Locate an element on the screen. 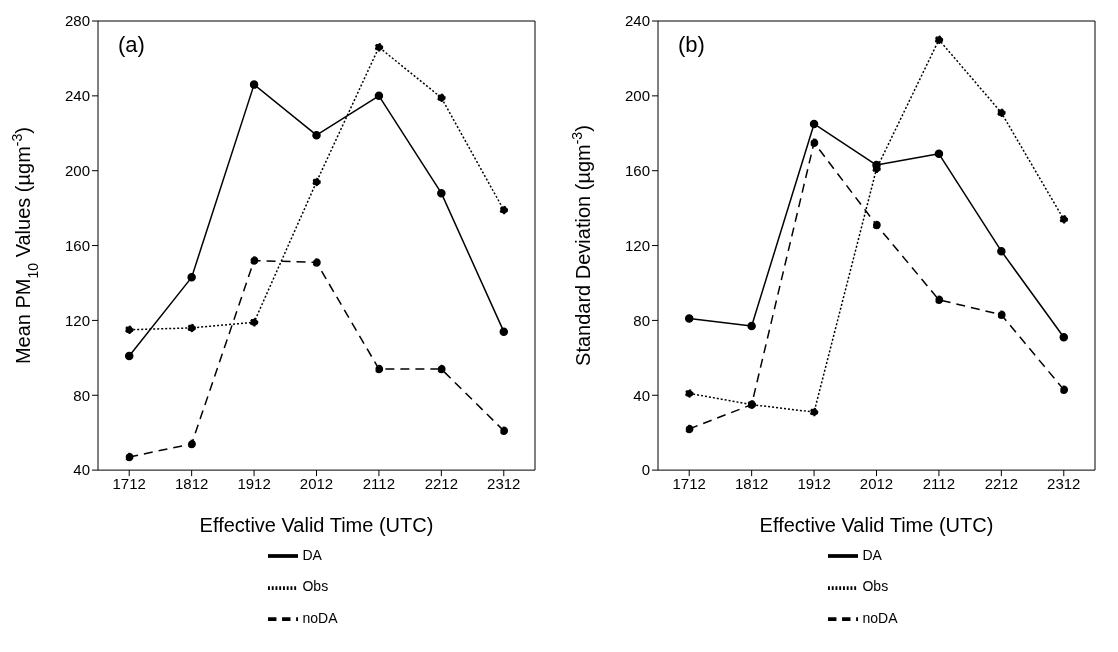  y-tick-label: 280 is located at coordinates (77, 21).